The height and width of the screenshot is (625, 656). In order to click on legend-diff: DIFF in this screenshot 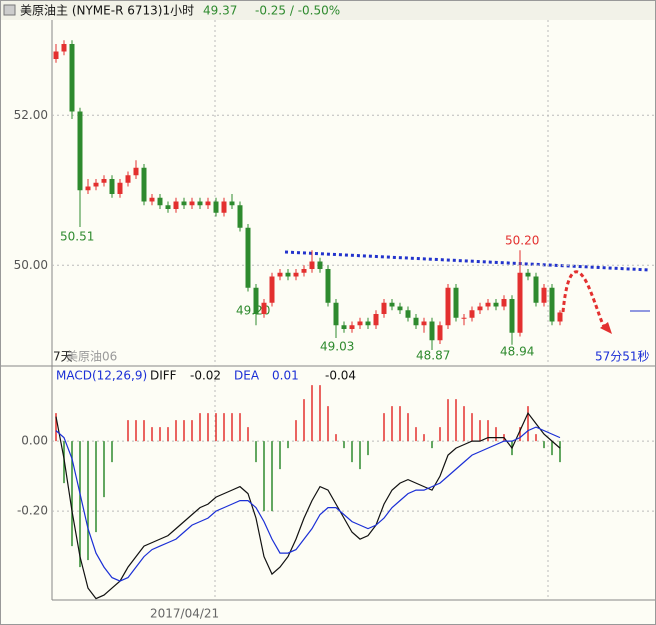, I will do `click(163, 376)`.